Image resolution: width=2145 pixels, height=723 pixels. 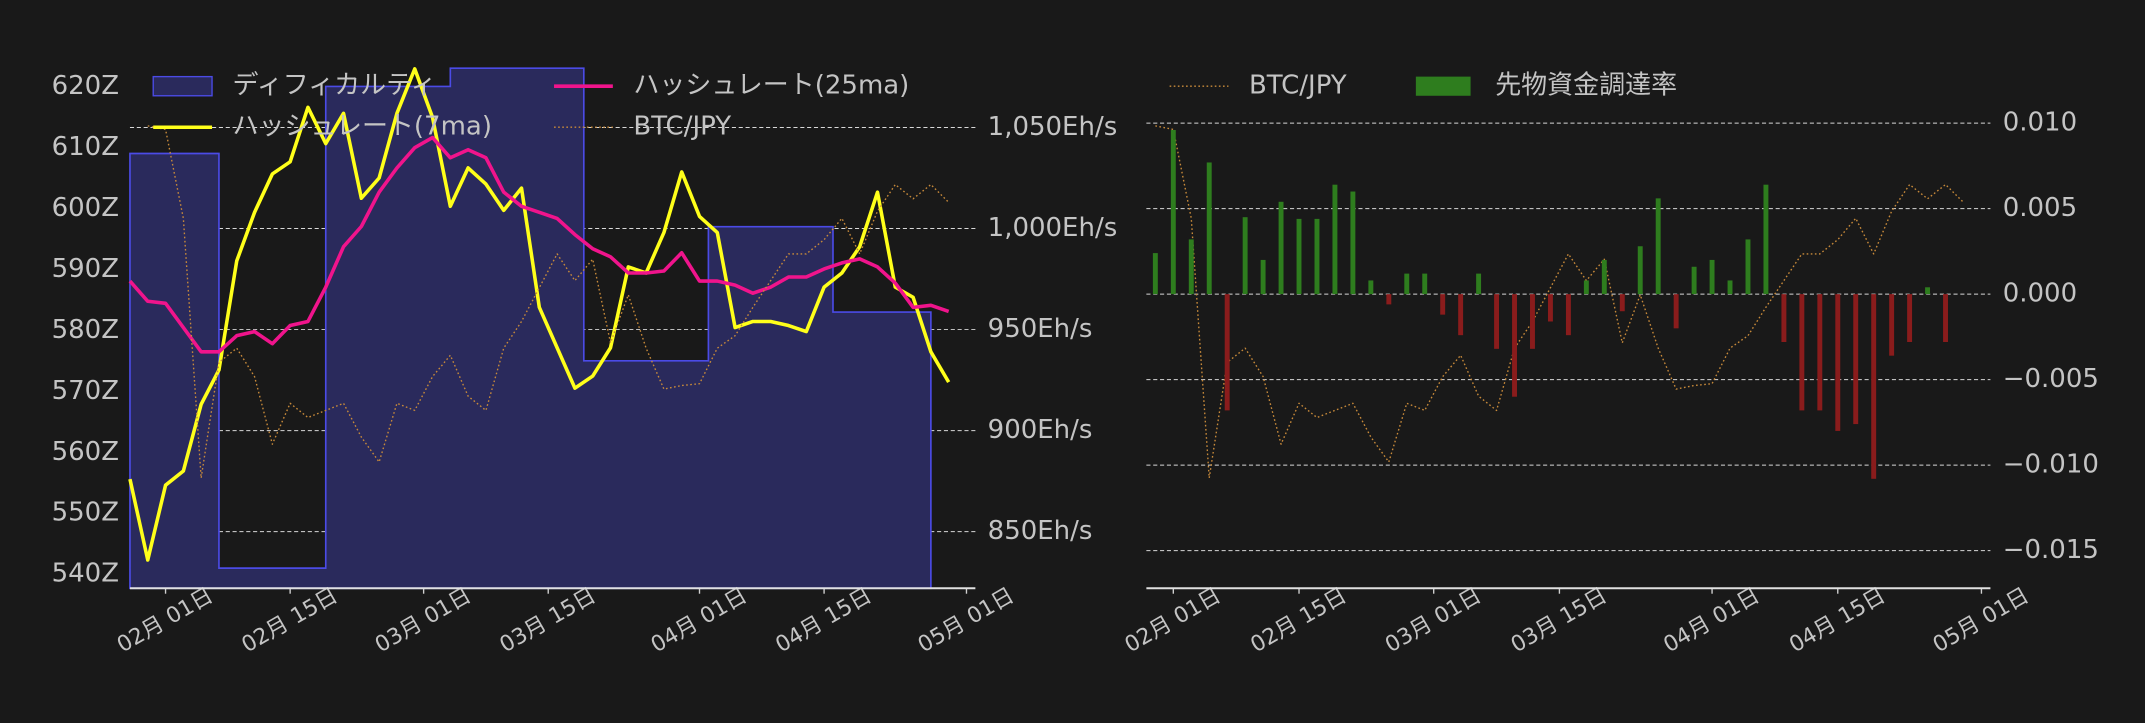 I want to click on y-tick-label: 560Z, so click(x=85, y=452).